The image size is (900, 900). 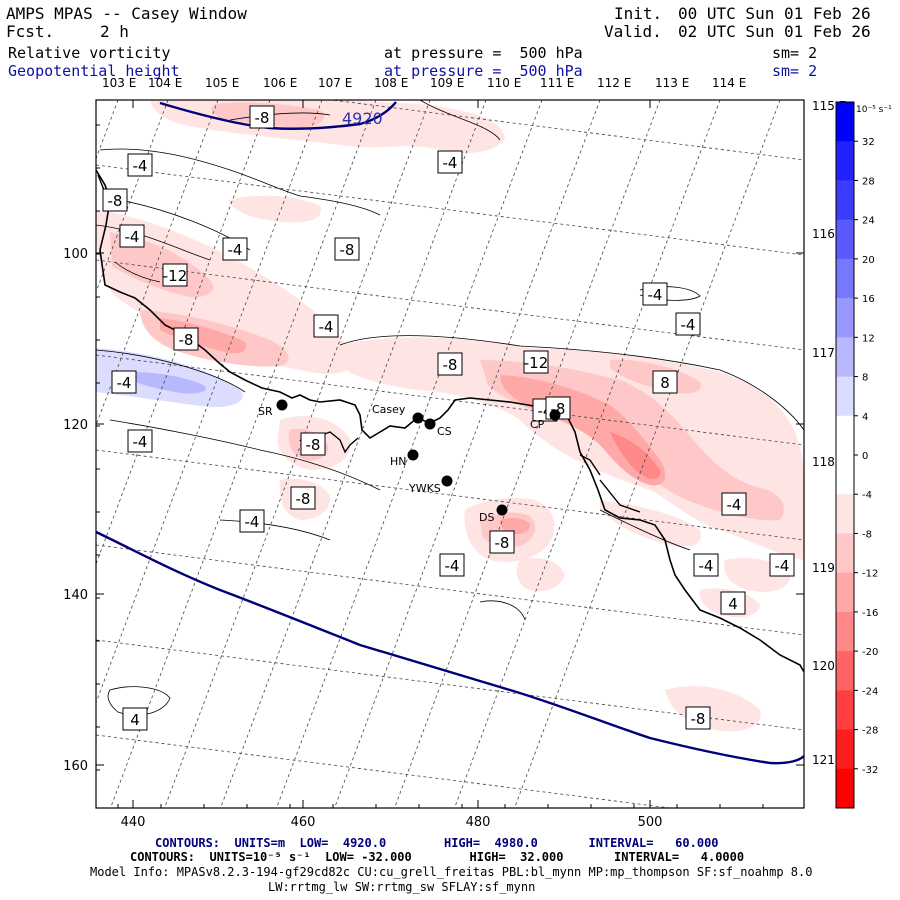 I want to click on station-marker: YWKS, so click(x=430, y=485).